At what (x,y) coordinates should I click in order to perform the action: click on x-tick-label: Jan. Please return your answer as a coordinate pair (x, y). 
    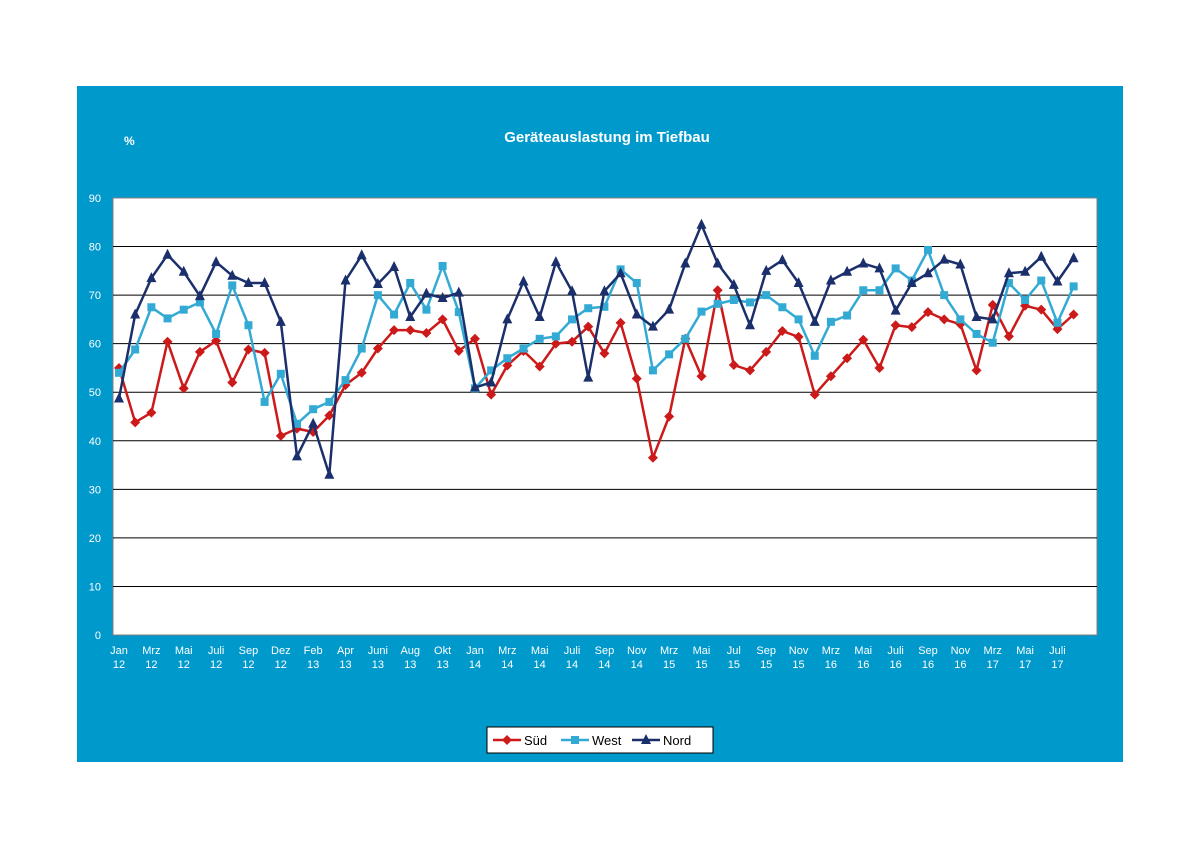
    Looking at the image, I should click on (475, 651).